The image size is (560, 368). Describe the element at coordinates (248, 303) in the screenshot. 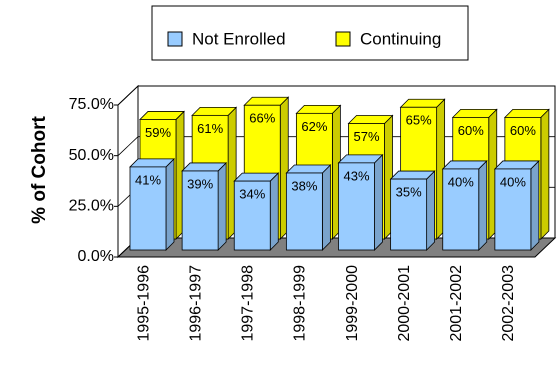

I see `x-tick-label: 1997-1998` at that location.